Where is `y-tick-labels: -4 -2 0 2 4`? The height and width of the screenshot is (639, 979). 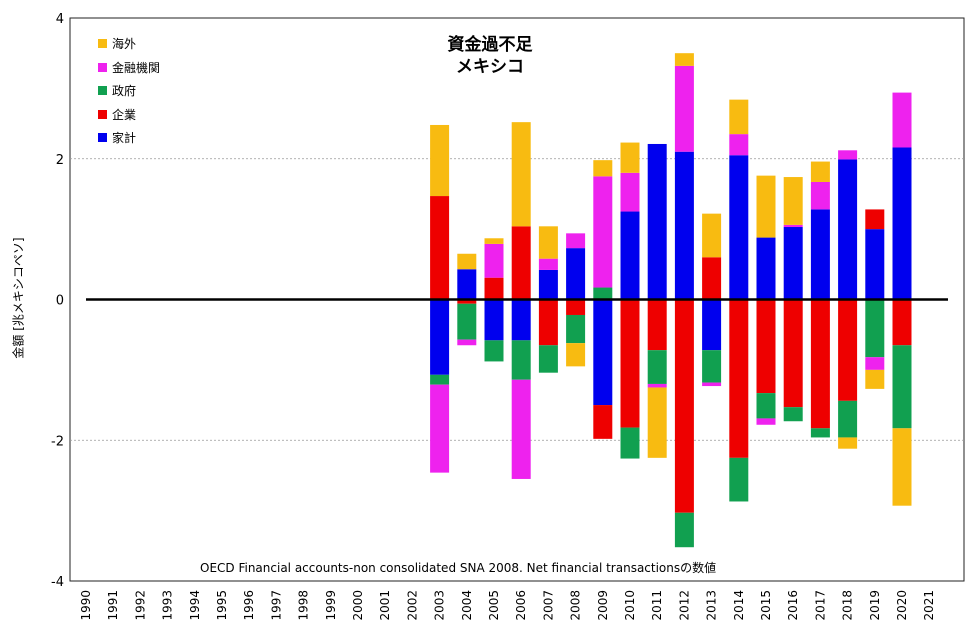
y-tick-labels: -4 -2 0 2 4 is located at coordinates (57, 301).